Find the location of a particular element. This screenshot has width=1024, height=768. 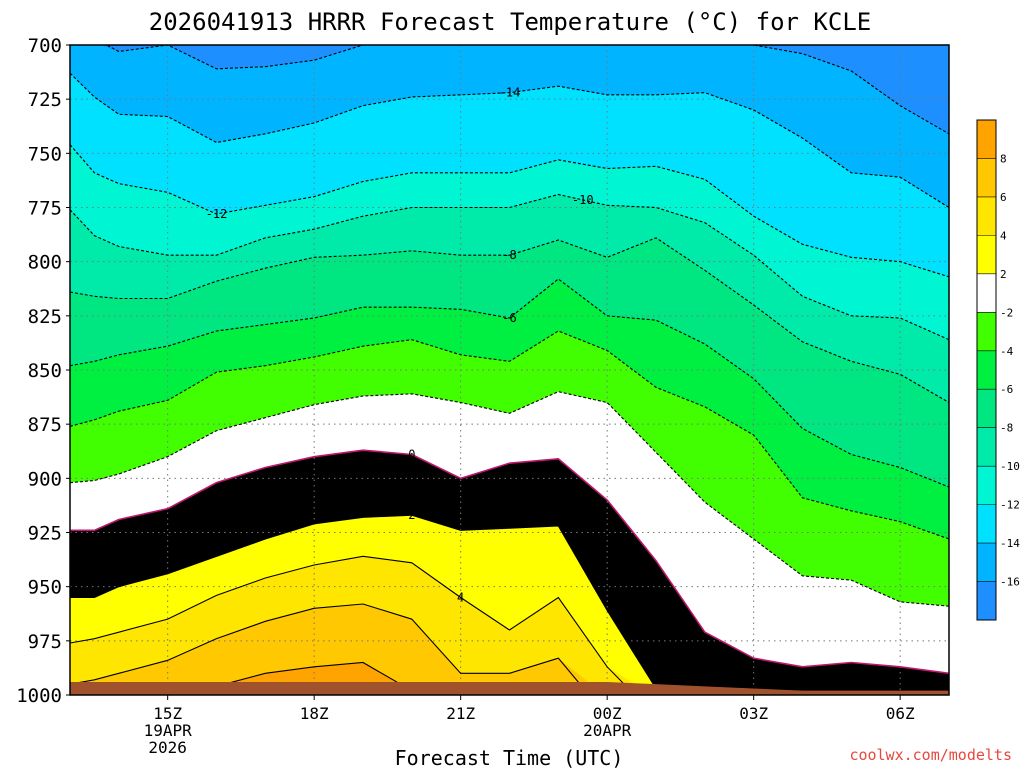

isotherm-label: 4 is located at coordinates (460, 598).